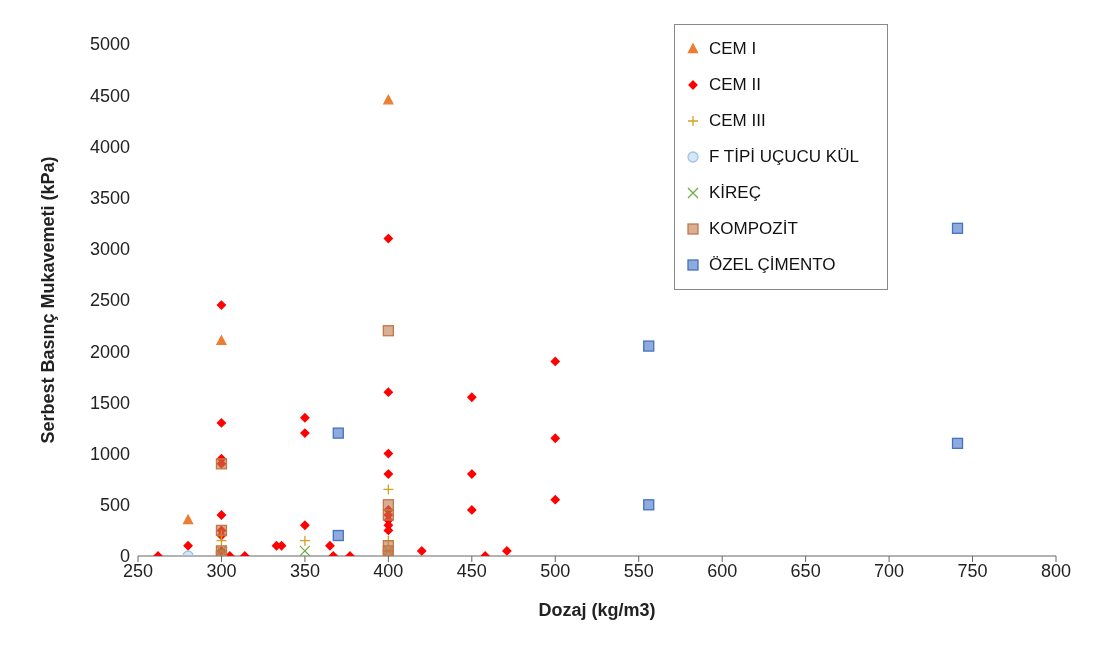 The height and width of the screenshot is (654, 1100). I want to click on legend-label: CEM III, so click(737, 121).